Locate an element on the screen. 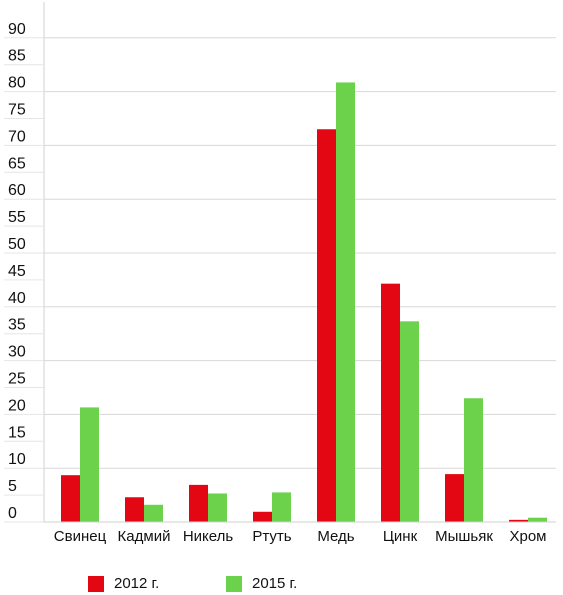 This screenshot has height=595, width=563. y-tick-label: 30 is located at coordinates (17, 352).